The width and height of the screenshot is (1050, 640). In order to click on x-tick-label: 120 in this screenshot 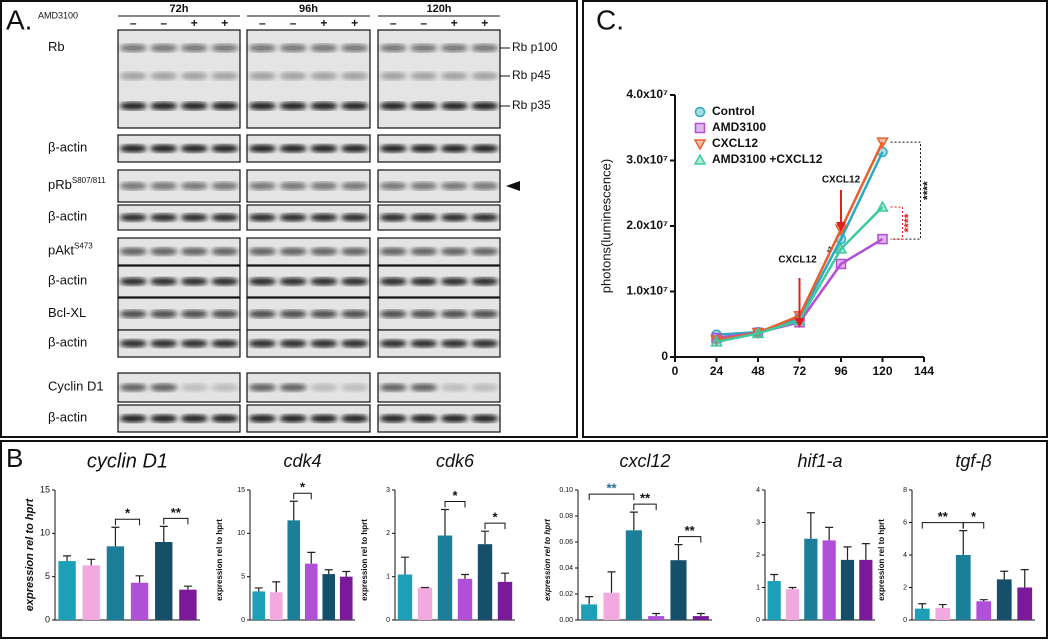, I will do `click(882, 371)`.